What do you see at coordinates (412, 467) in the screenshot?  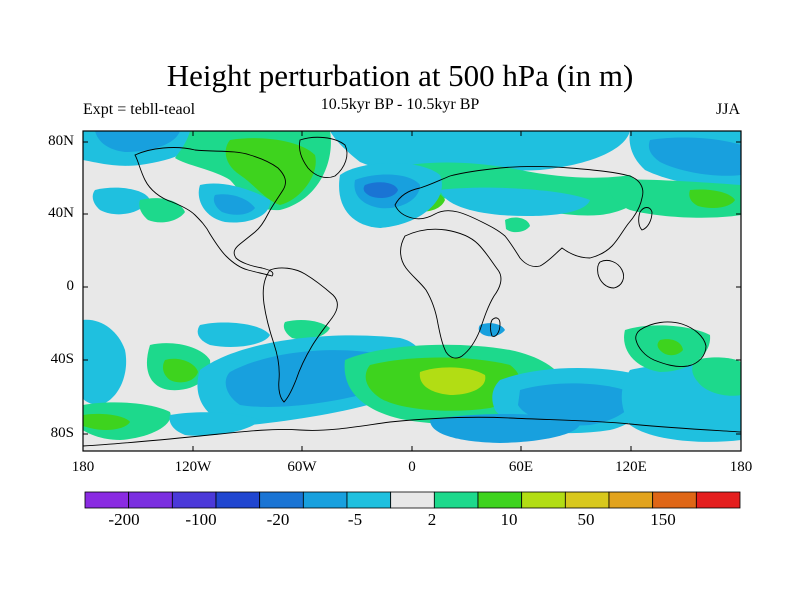 I see `x-tick-label-0: 0` at bounding box center [412, 467].